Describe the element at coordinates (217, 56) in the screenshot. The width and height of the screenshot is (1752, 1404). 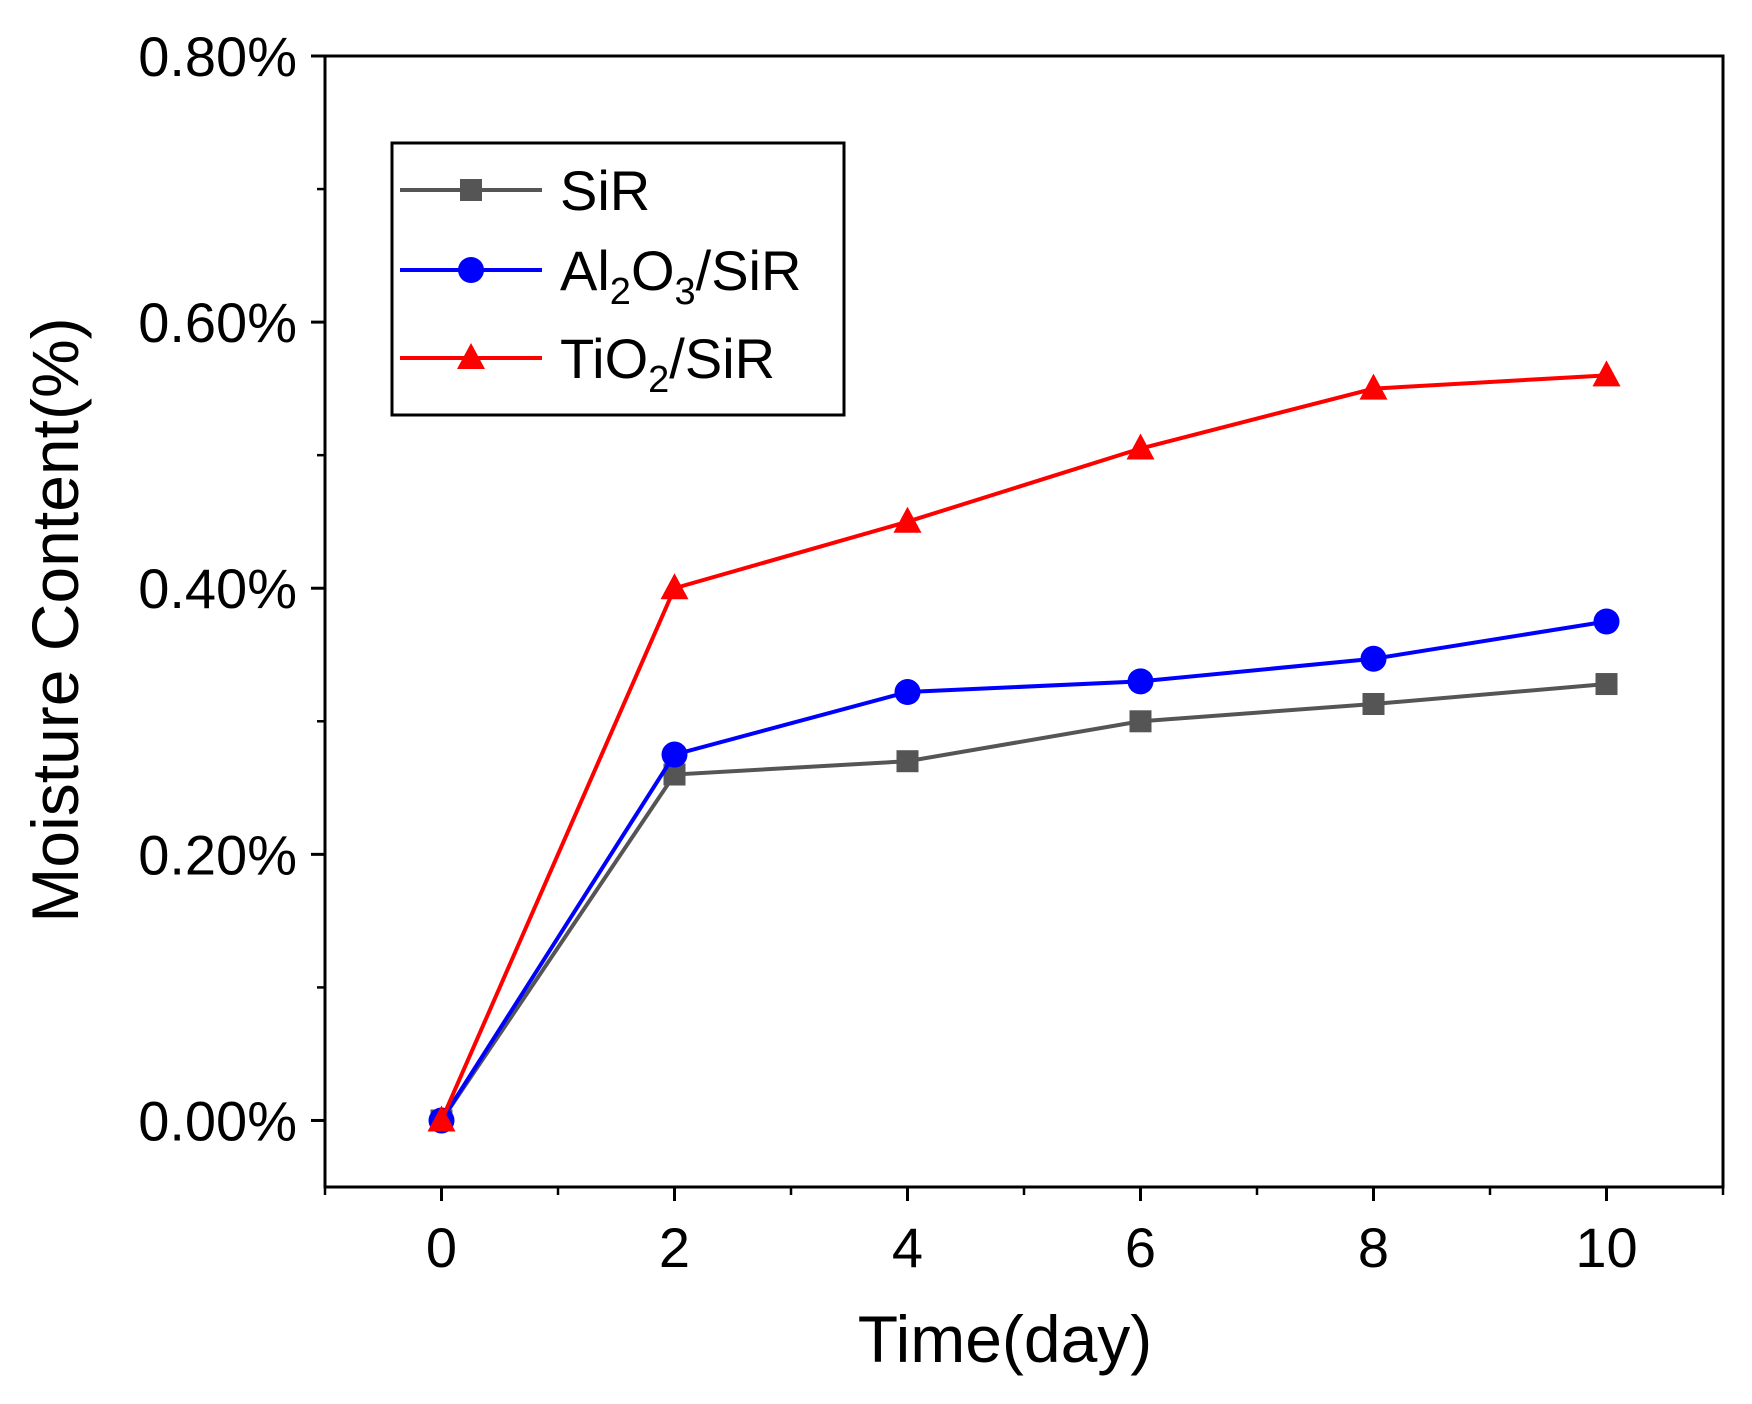
I see `y-tick-label: 0.80%` at that location.